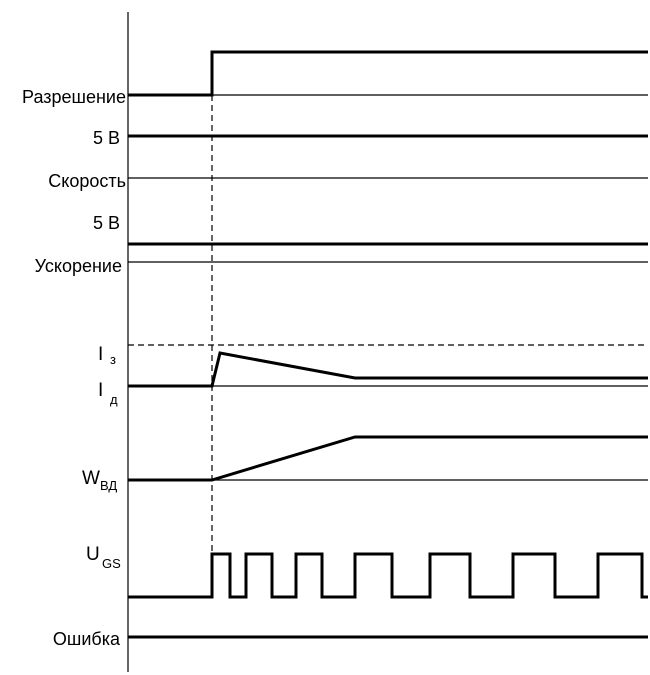 The height and width of the screenshot is (675, 650). What do you see at coordinates (93, 554) in the screenshot?
I see `label-u-gs: U` at bounding box center [93, 554].